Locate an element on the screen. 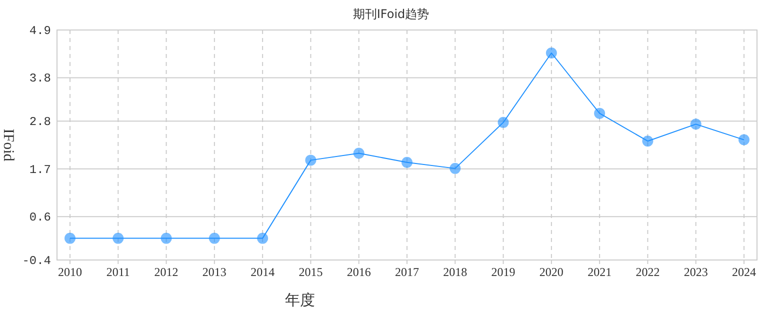  y-tick-label: -0.4 is located at coordinates (36, 261).